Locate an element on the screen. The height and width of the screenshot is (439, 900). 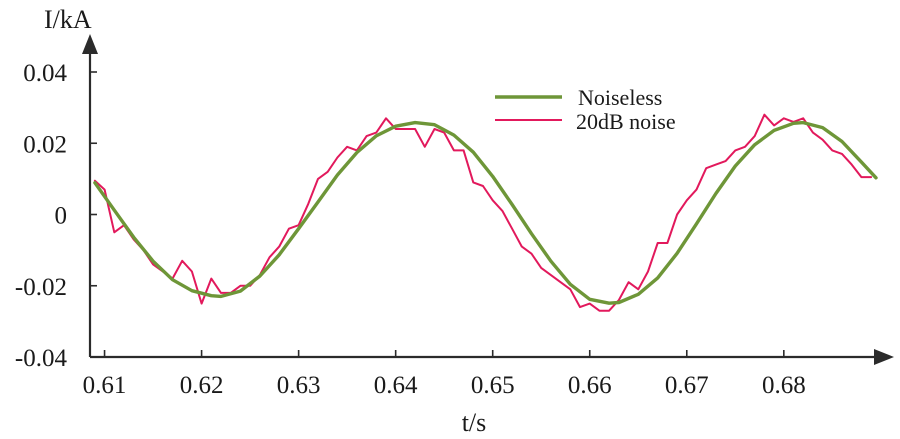
x-axis-arrow is located at coordinates (884, 357).